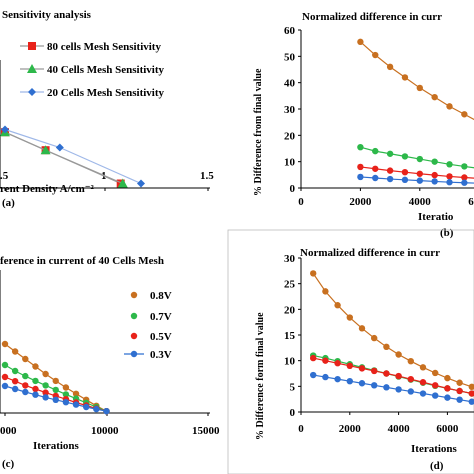 This screenshot has width=474, height=474. What do you see at coordinates (370, 253) in the screenshot?
I see `panel-d-title: Normalized difference in curr` at bounding box center [370, 253].